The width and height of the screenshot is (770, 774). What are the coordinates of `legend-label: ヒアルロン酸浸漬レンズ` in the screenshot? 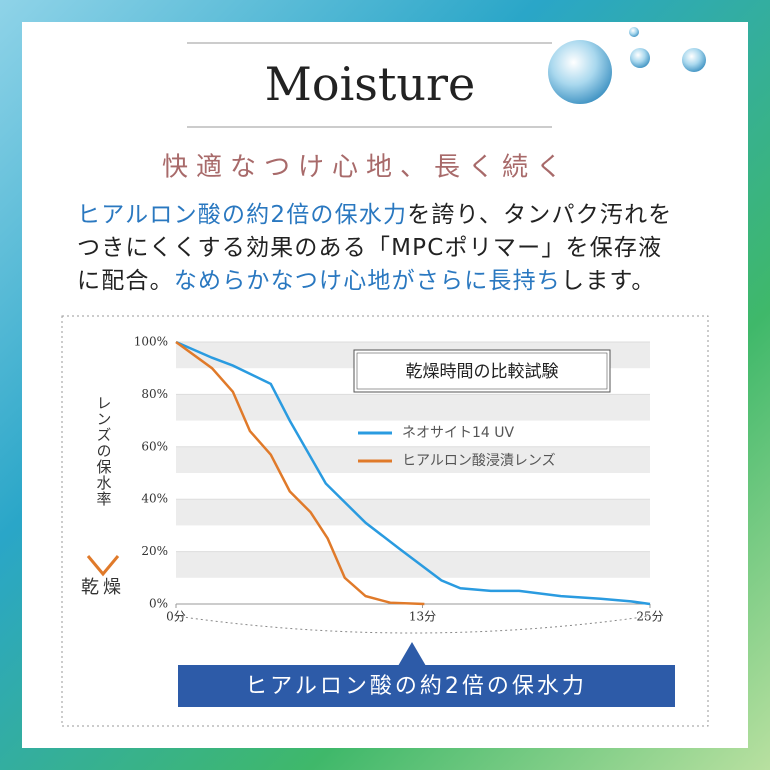 It's located at (479, 461).